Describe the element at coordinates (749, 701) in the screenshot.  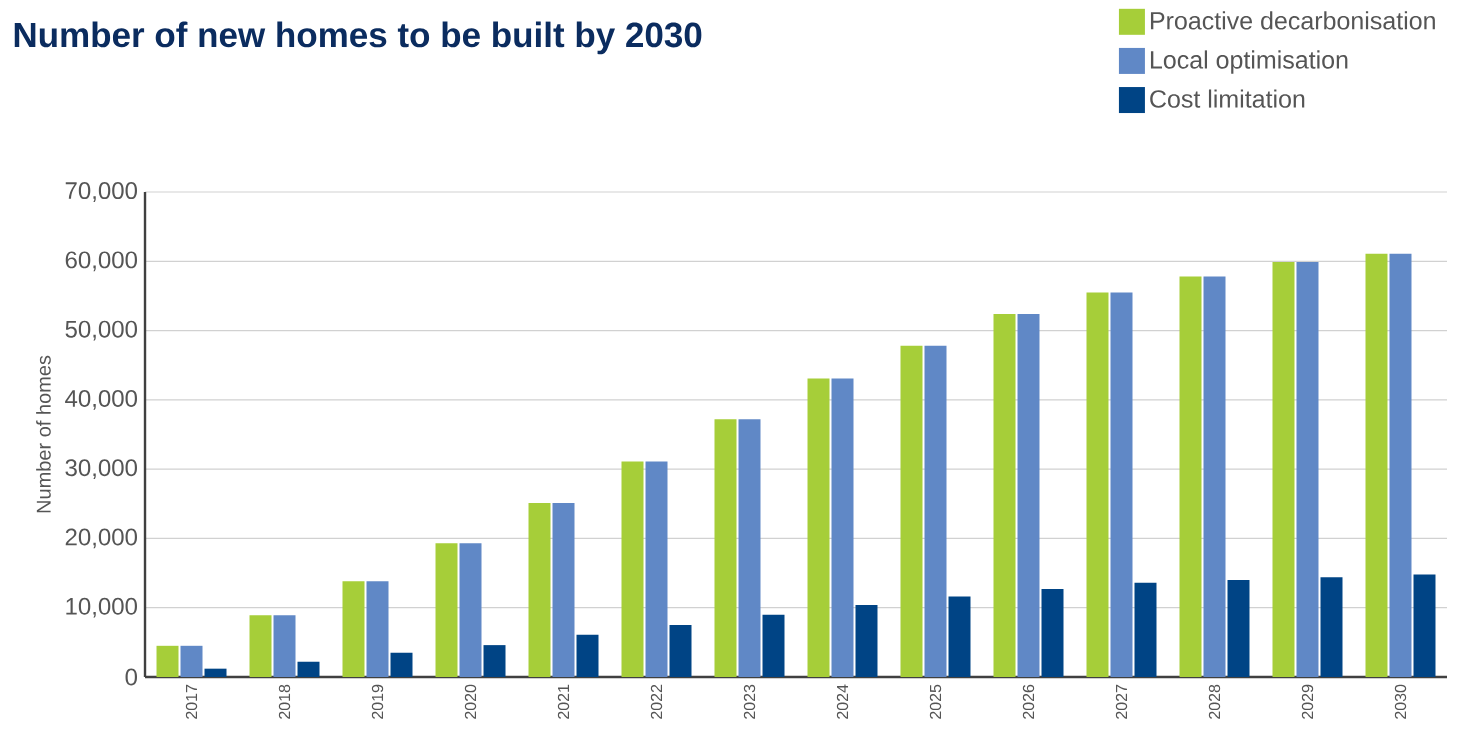
I see `x-tick-label: 2023` at that location.